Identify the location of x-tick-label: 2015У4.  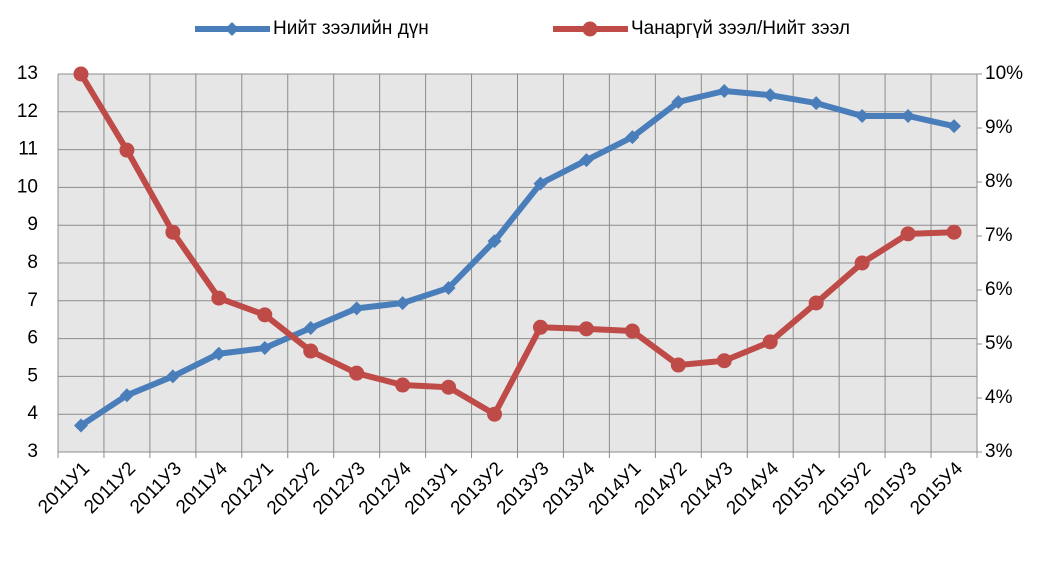
(936, 488).